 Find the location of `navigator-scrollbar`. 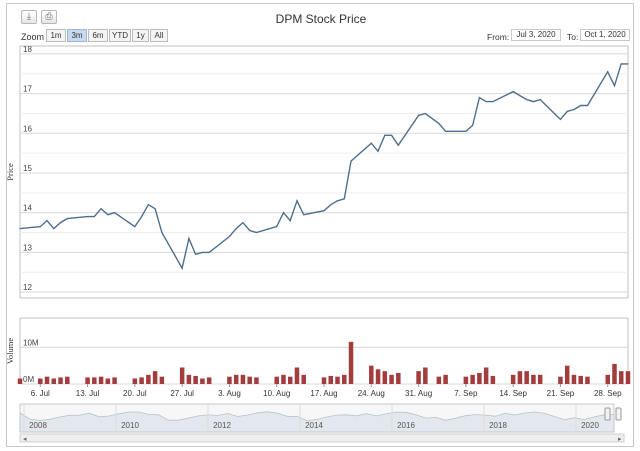

navigator-scrollbar is located at coordinates (322, 438).